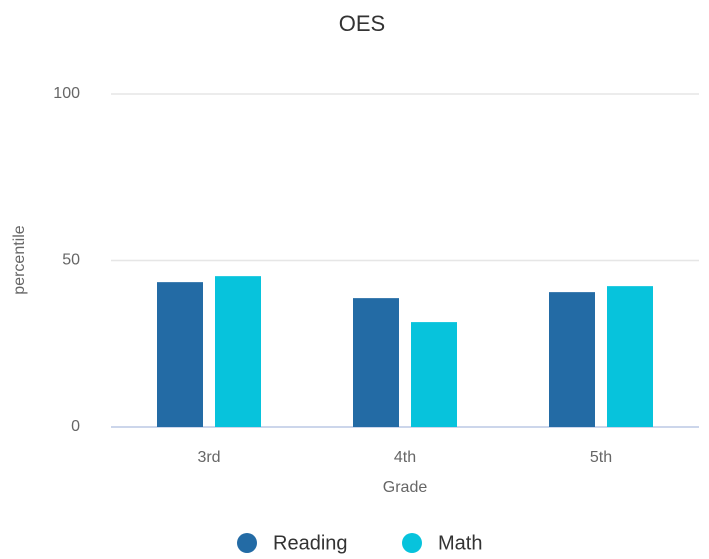  What do you see at coordinates (66, 93) in the screenshot?
I see `y-tick-label: 100` at bounding box center [66, 93].